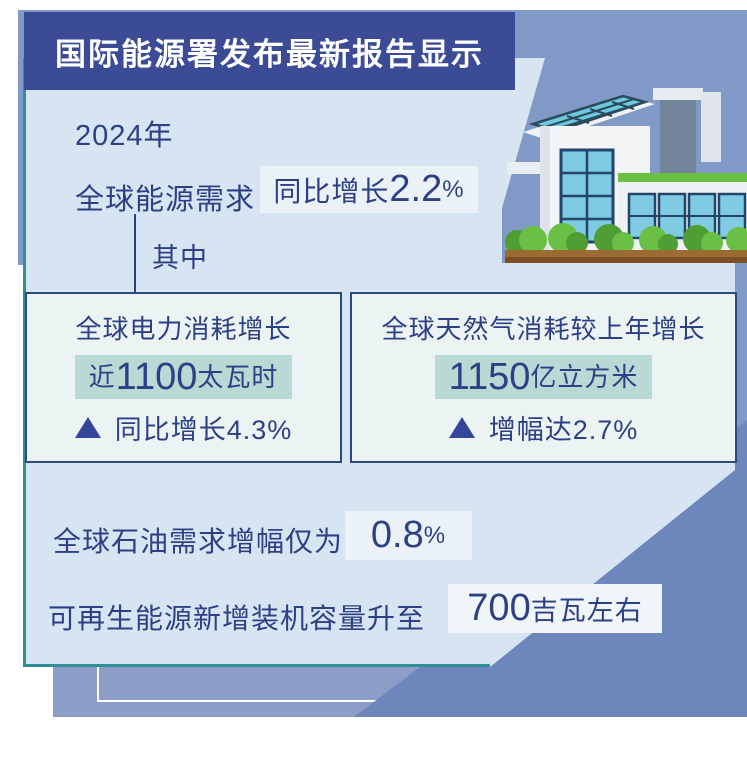 This screenshot has height=769, width=747. What do you see at coordinates (180, 258) in the screenshot?
I see `among-label: 其中` at bounding box center [180, 258].